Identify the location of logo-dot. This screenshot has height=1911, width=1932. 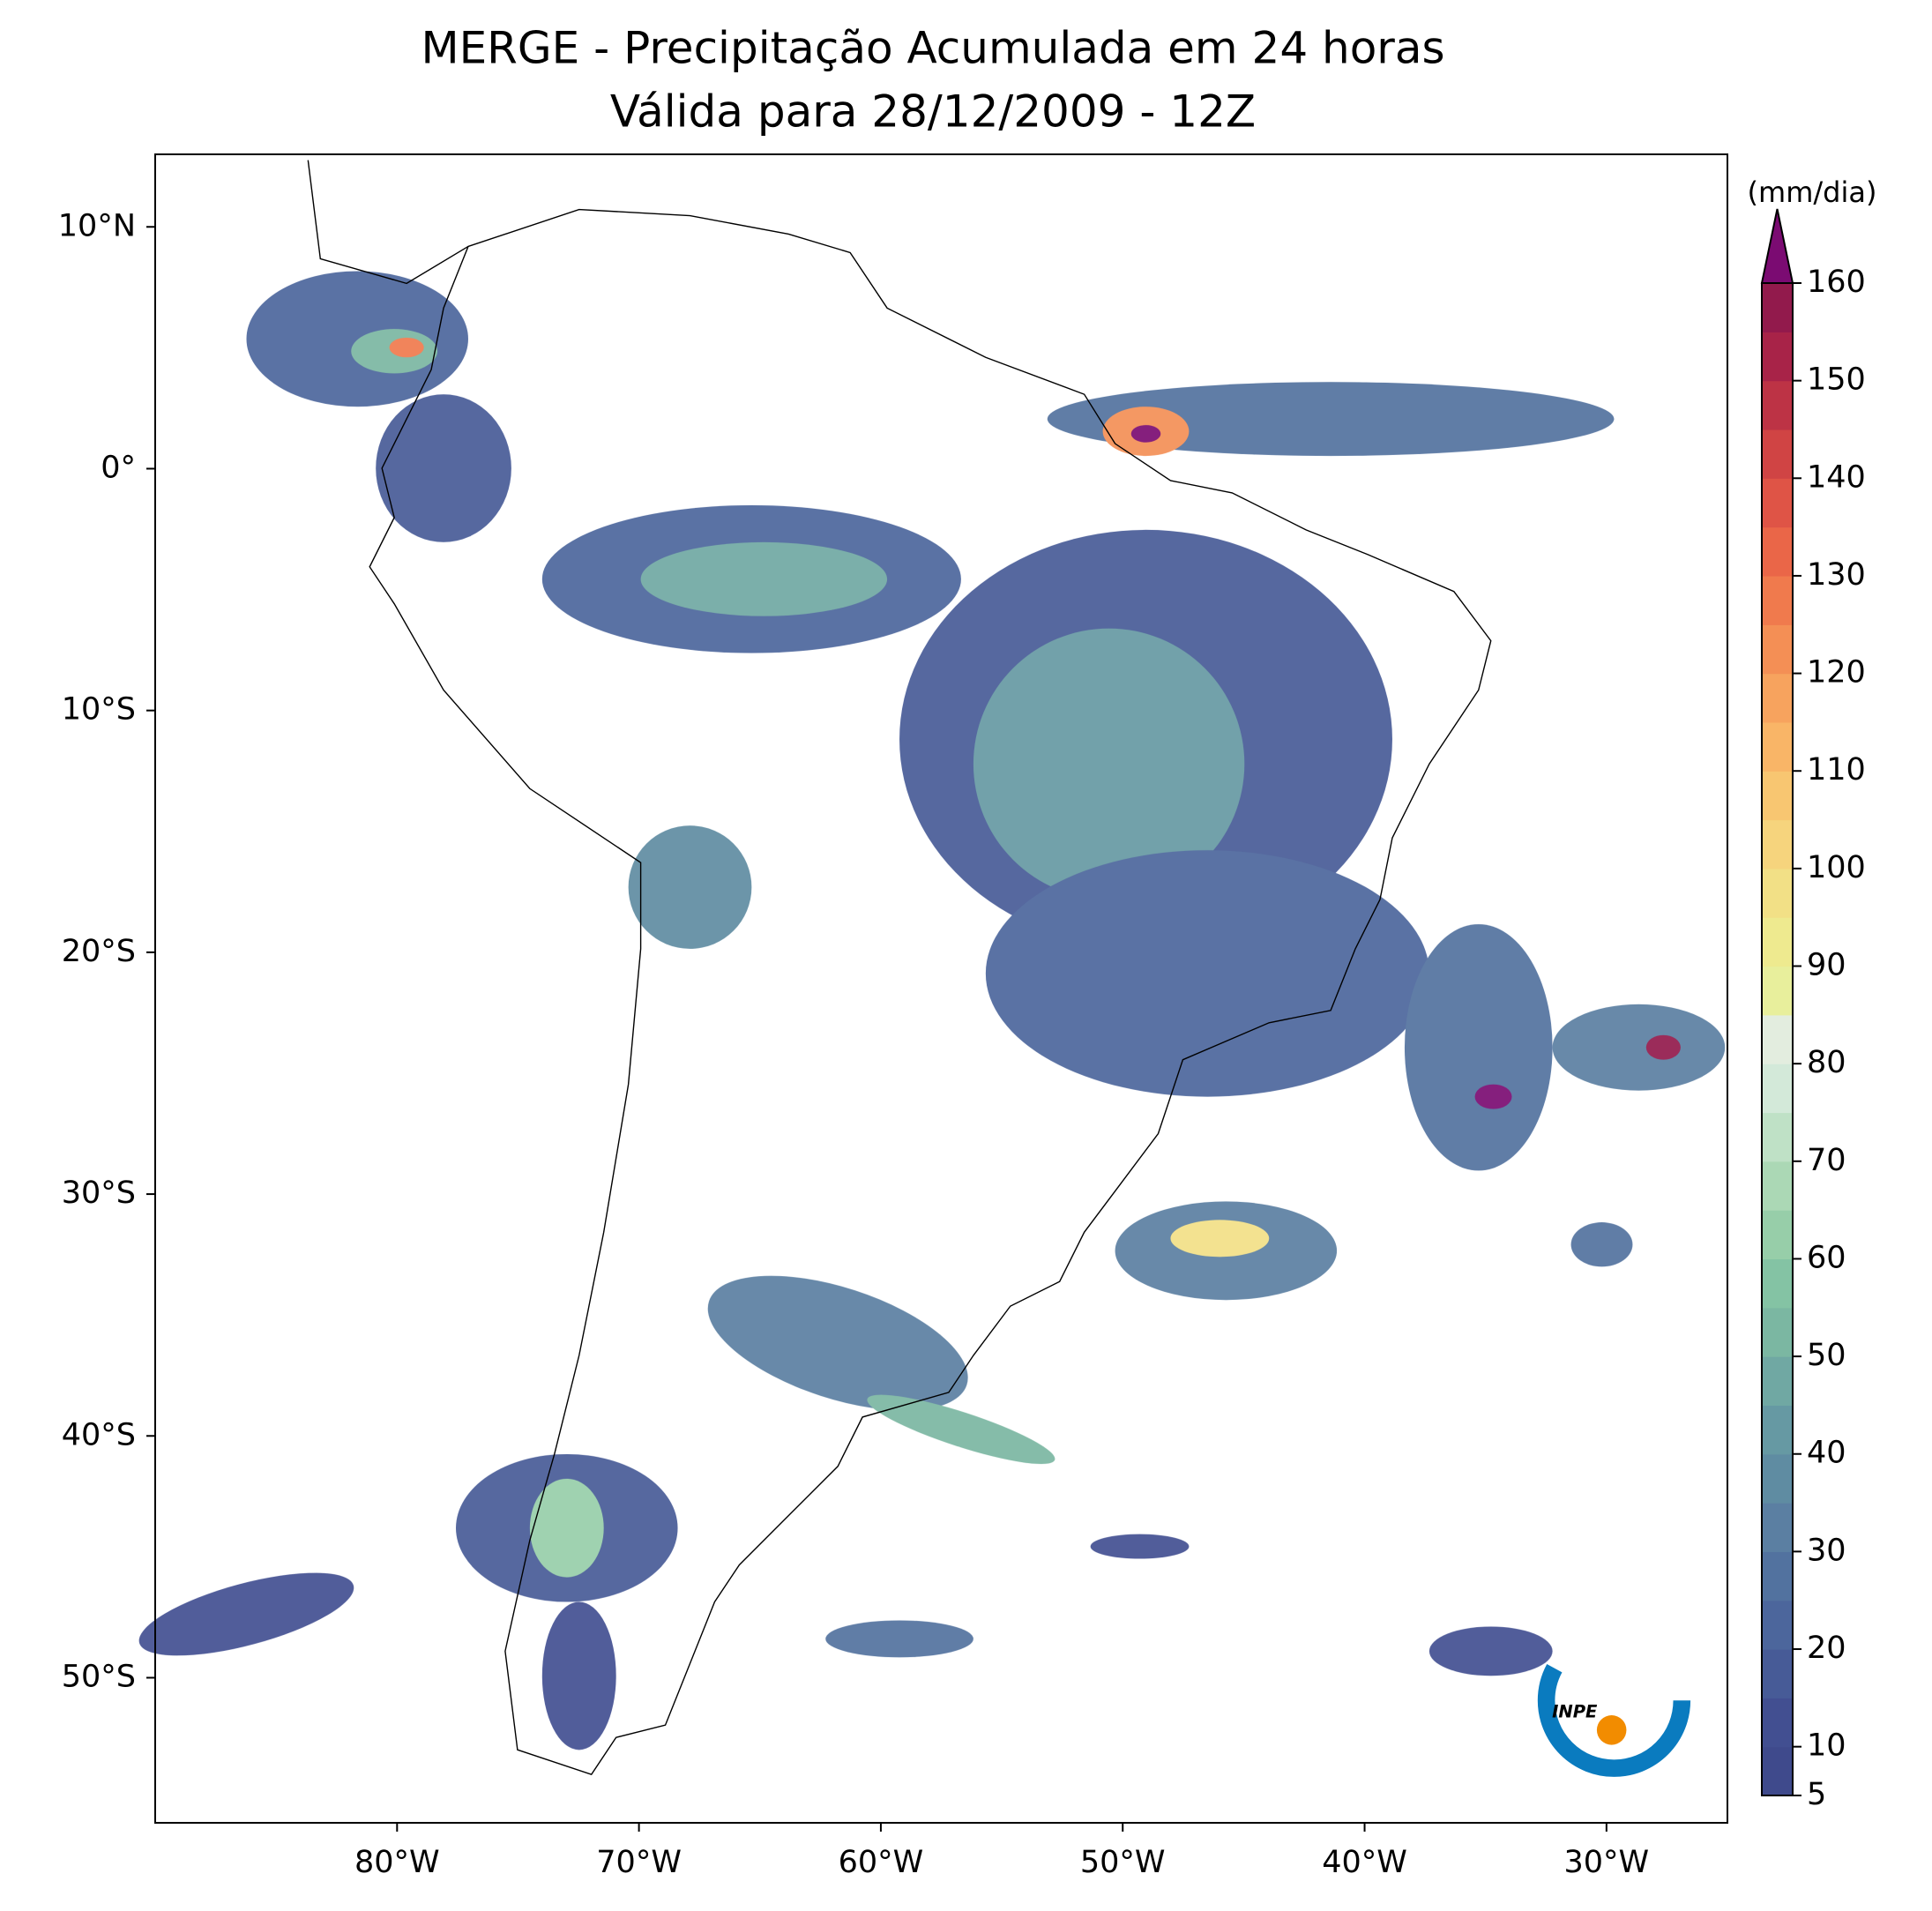
(1611, 1730).